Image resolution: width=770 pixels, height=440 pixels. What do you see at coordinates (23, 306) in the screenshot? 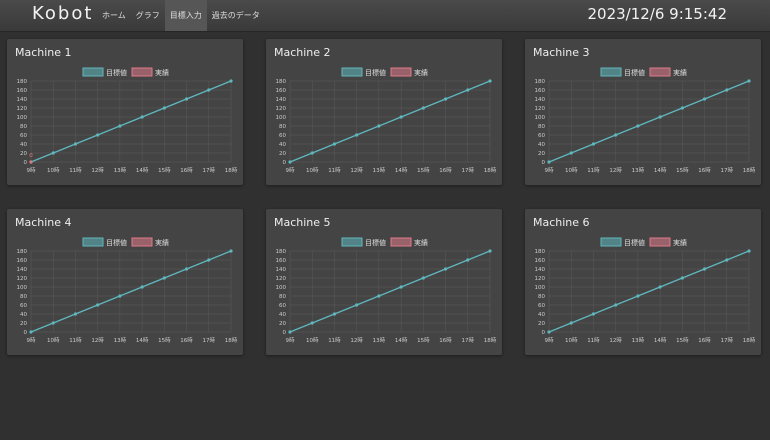
I see `y-tick-label: 60` at bounding box center [23, 306].